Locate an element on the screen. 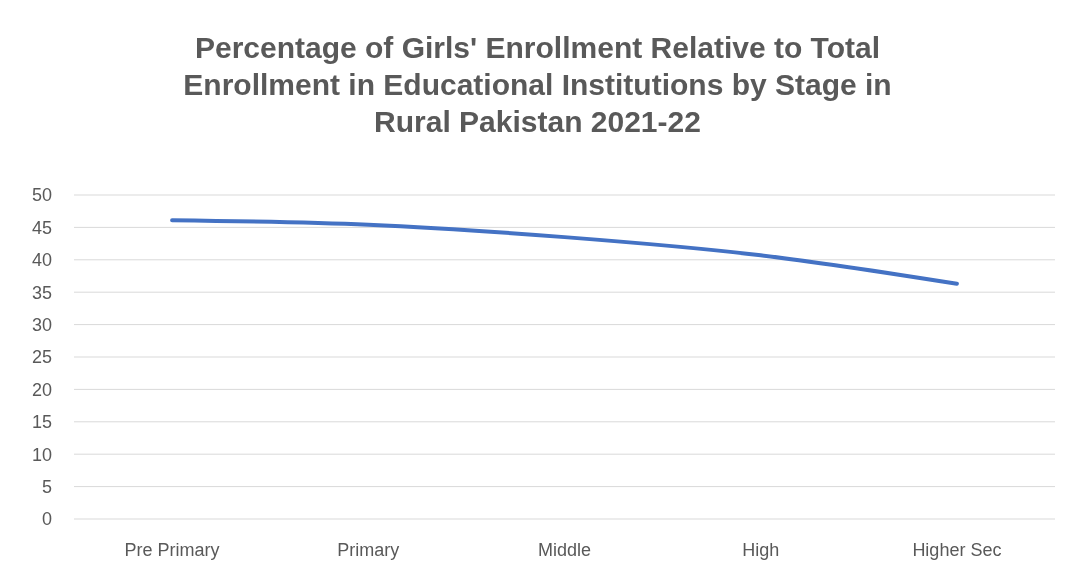 Image resolution: width=1075 pixels, height=575 pixels. y-tick-label: 30 is located at coordinates (41, 324).